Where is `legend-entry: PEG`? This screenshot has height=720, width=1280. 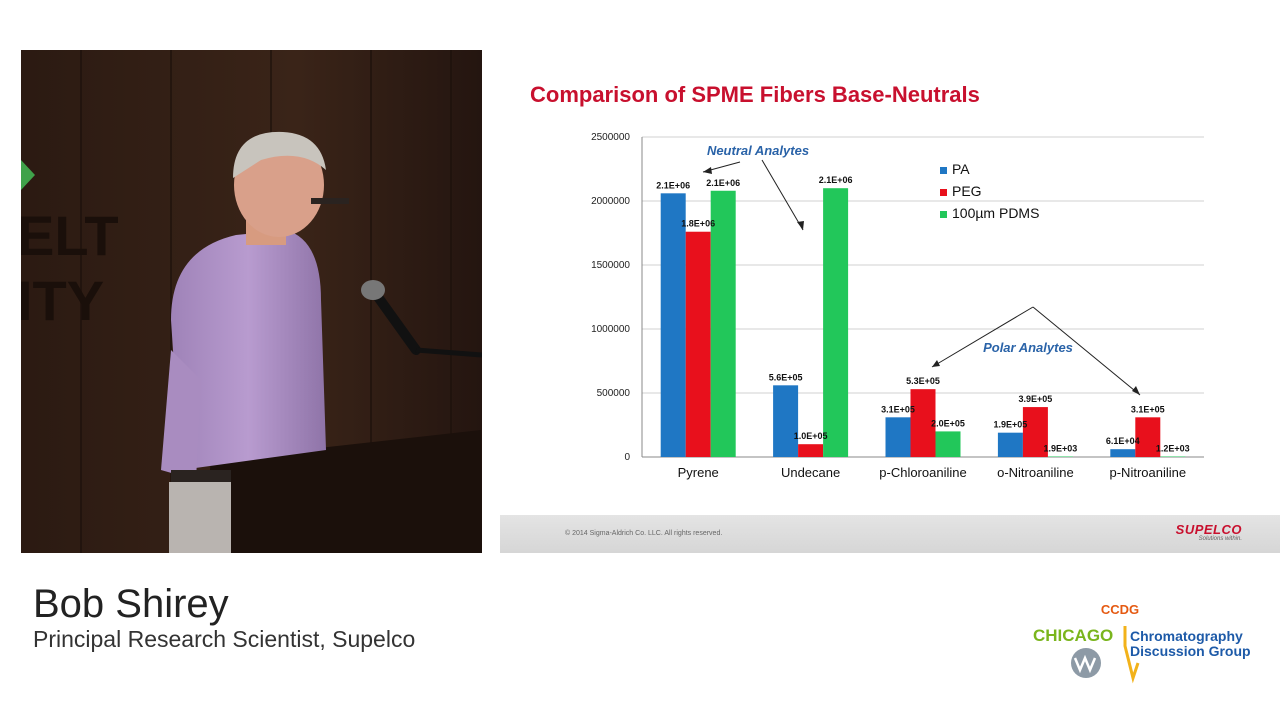
legend-entry: PEG is located at coordinates (967, 191).